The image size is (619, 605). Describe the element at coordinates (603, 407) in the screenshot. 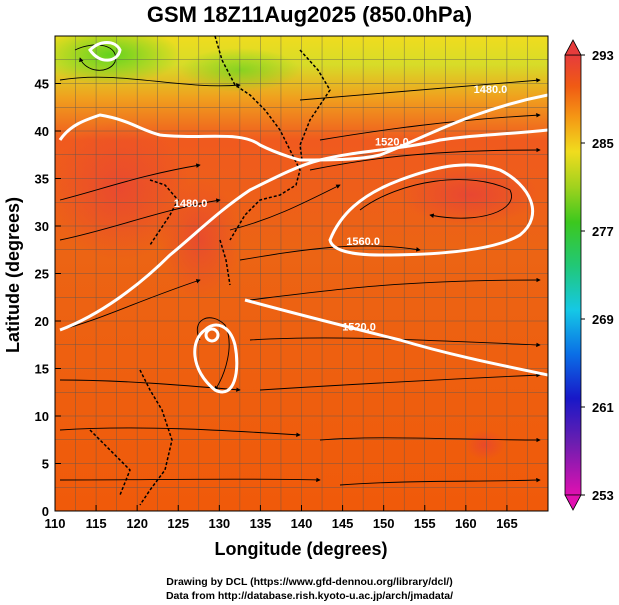

I see `colorbar-tick-label: 261` at that location.